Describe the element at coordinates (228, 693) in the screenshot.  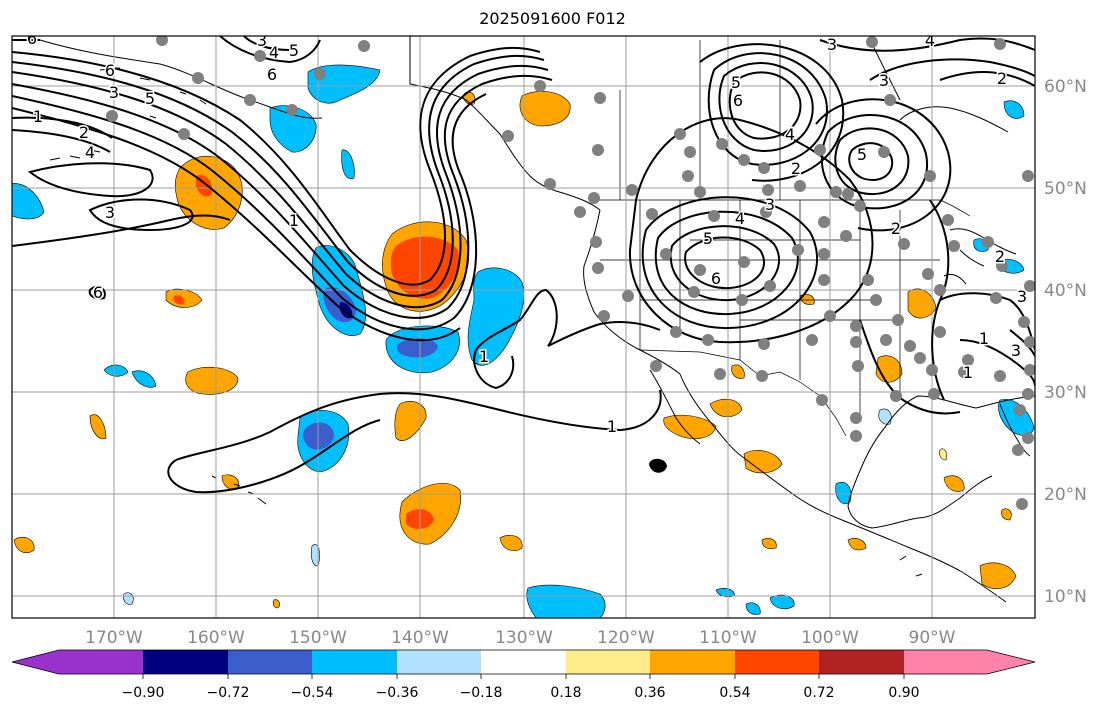
I see `colorbar-tick-label: −0.72` at that location.